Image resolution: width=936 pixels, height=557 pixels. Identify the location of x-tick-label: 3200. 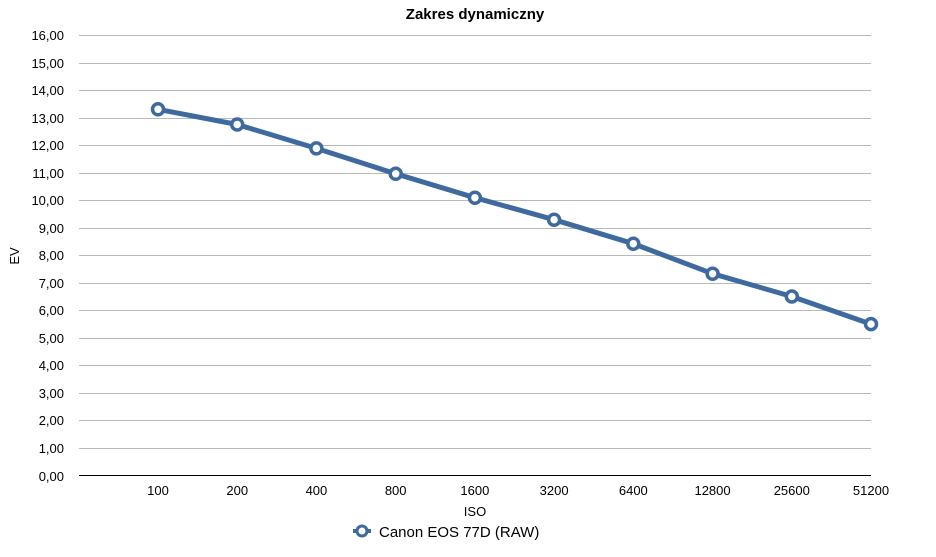
(554, 490).